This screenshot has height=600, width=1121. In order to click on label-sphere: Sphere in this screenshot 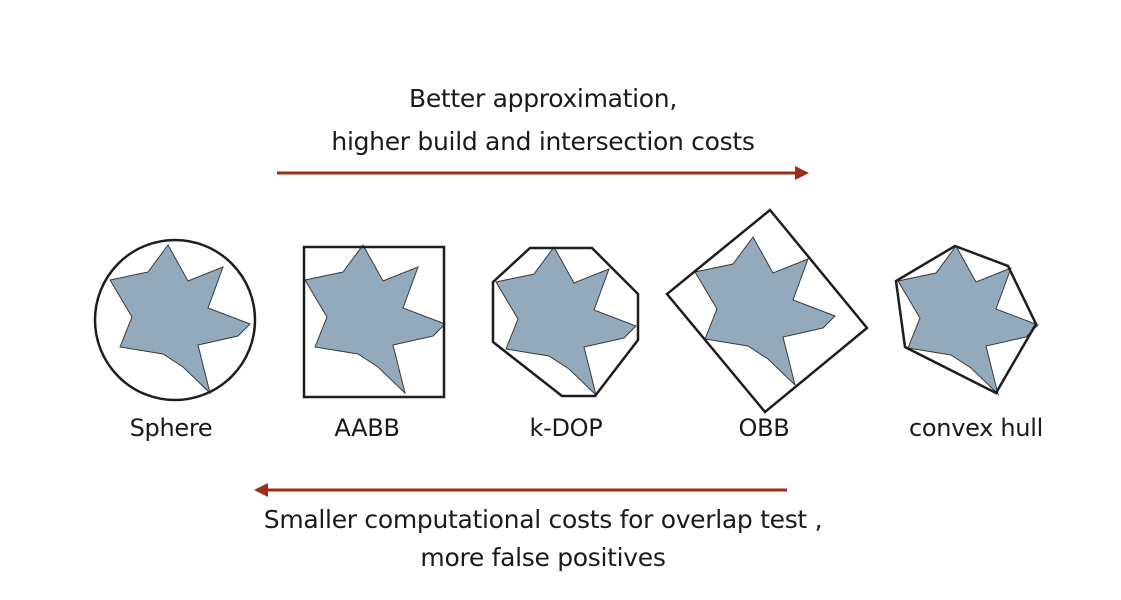, I will do `click(171, 428)`.